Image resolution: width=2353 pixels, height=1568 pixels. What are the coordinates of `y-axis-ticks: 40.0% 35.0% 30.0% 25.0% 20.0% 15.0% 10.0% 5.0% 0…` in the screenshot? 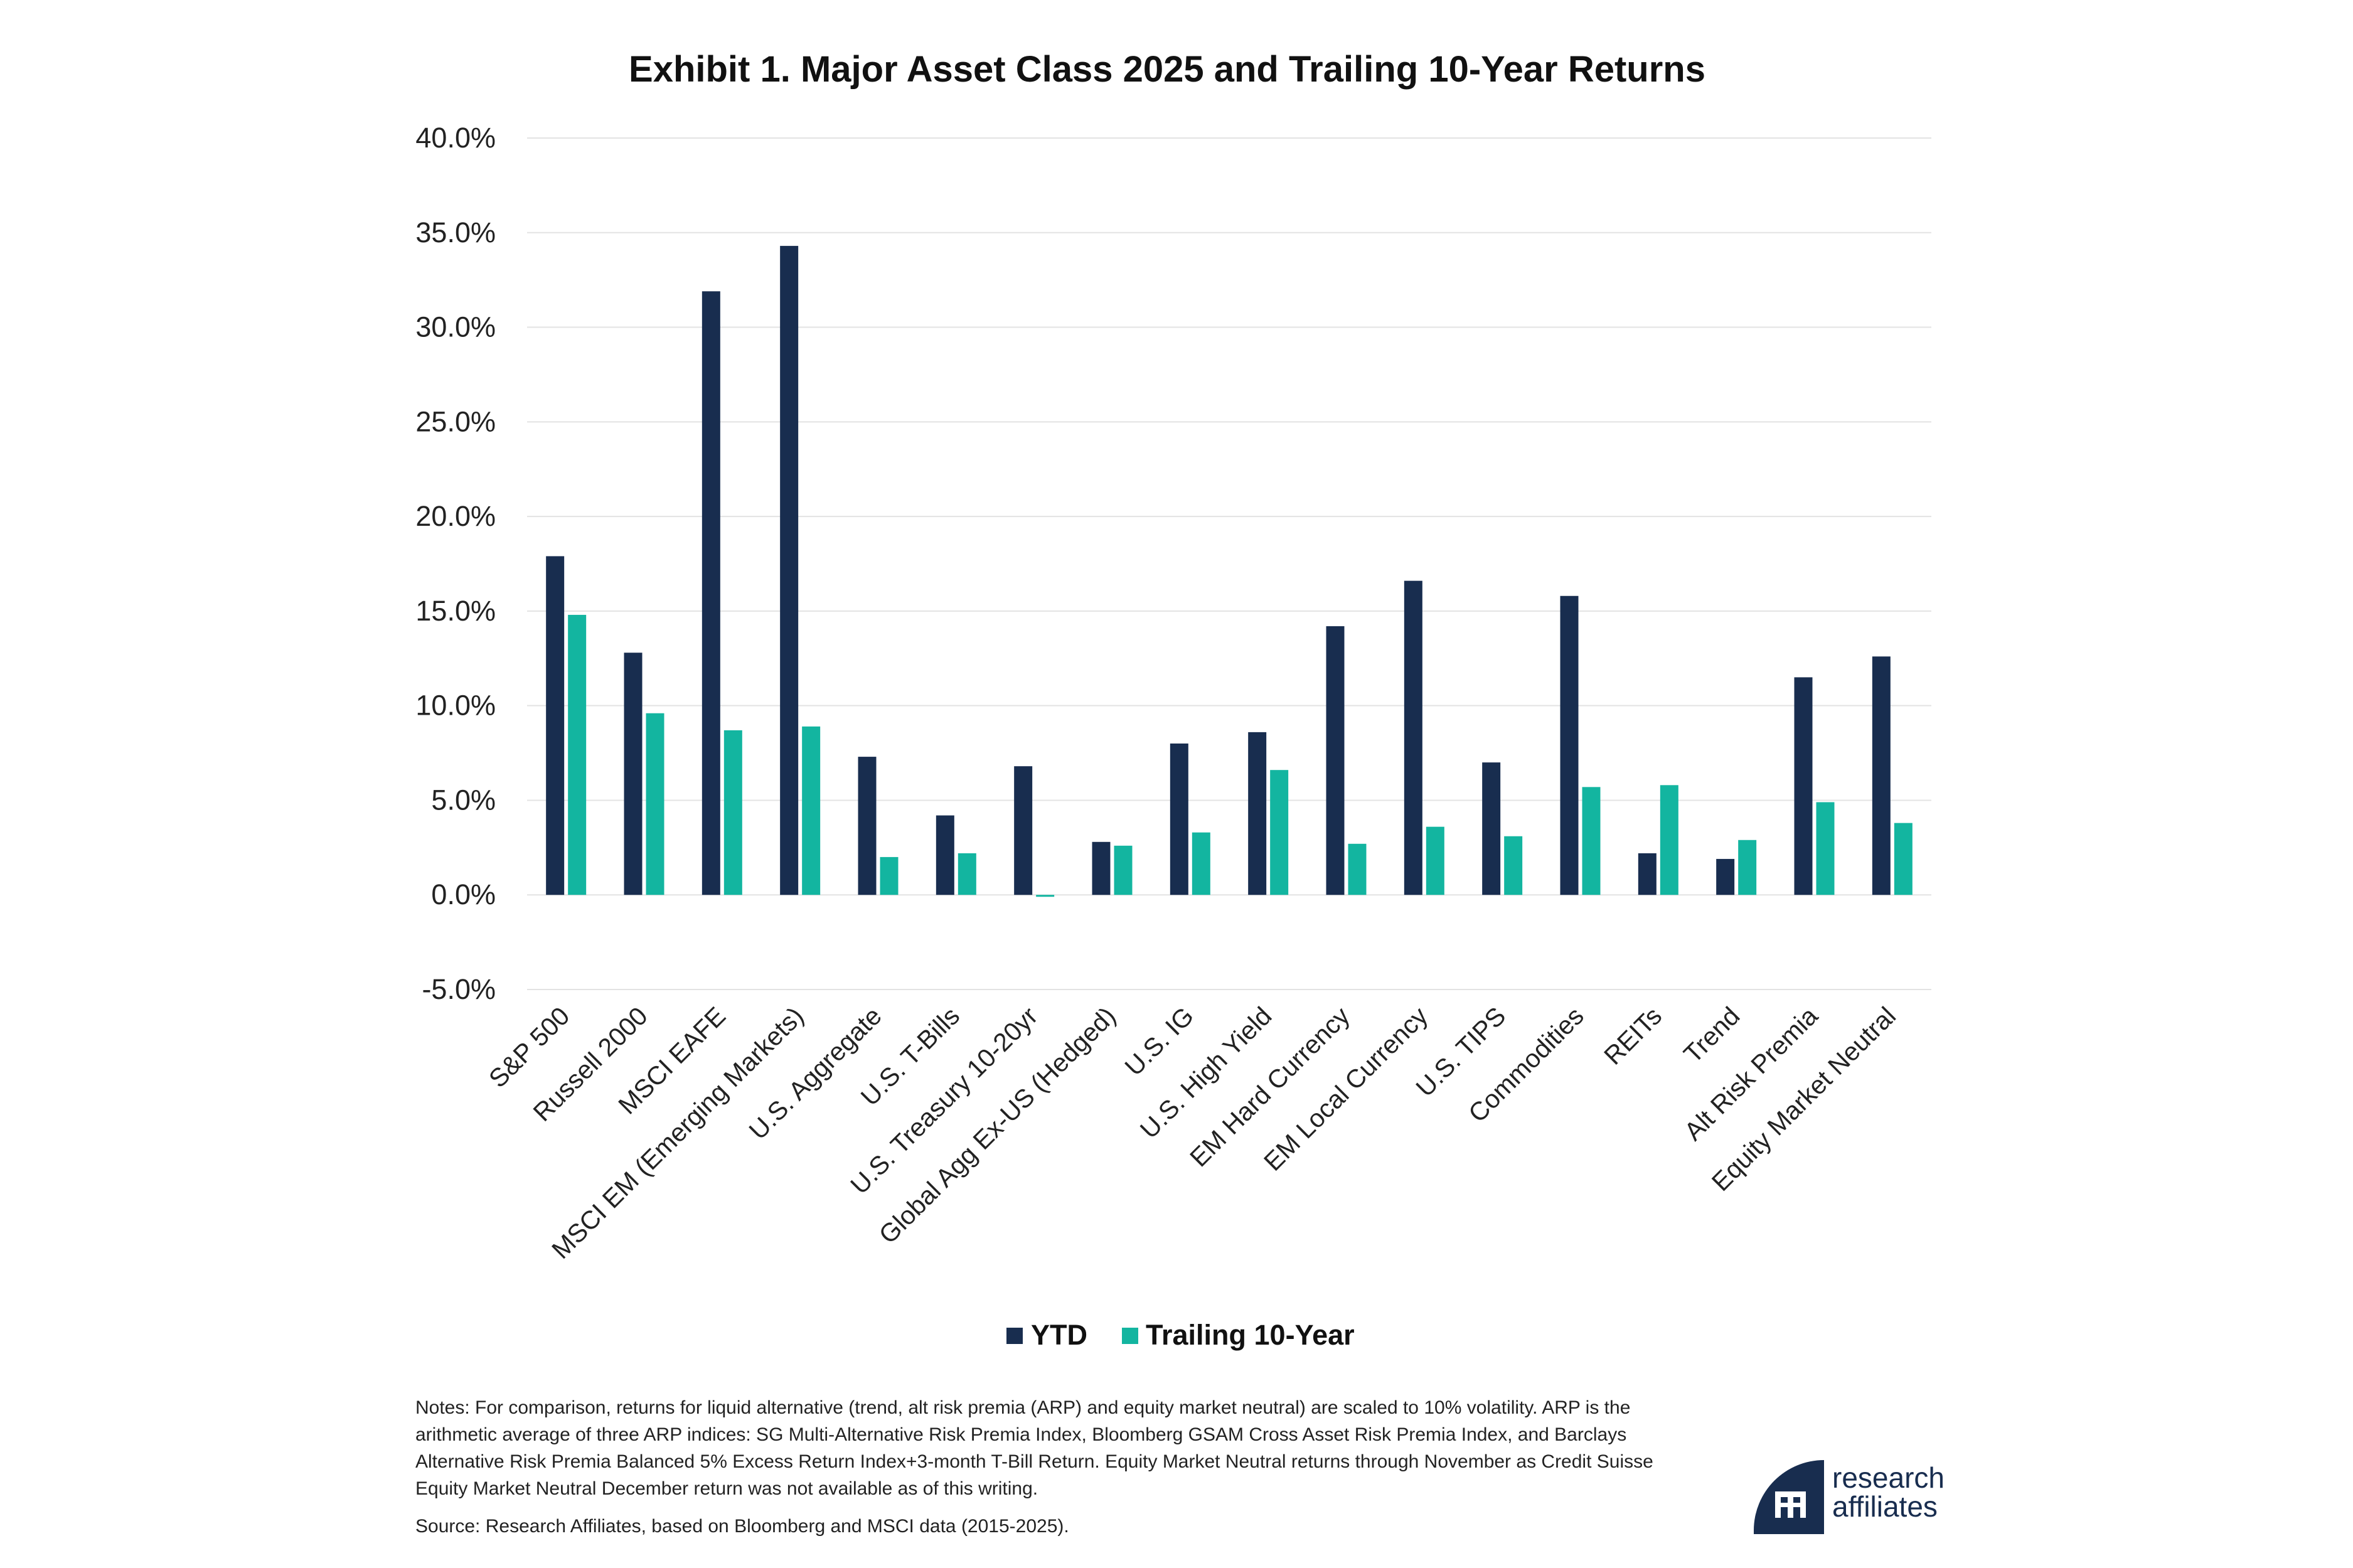 It's located at (455, 563).